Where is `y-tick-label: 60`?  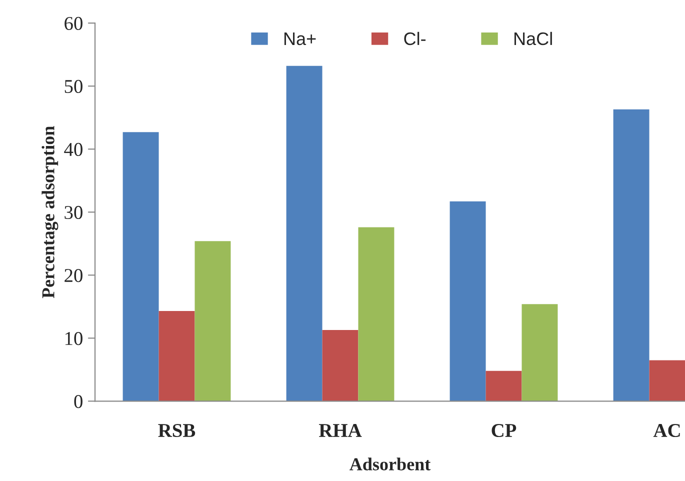 y-tick-label: 60 is located at coordinates (73, 23).